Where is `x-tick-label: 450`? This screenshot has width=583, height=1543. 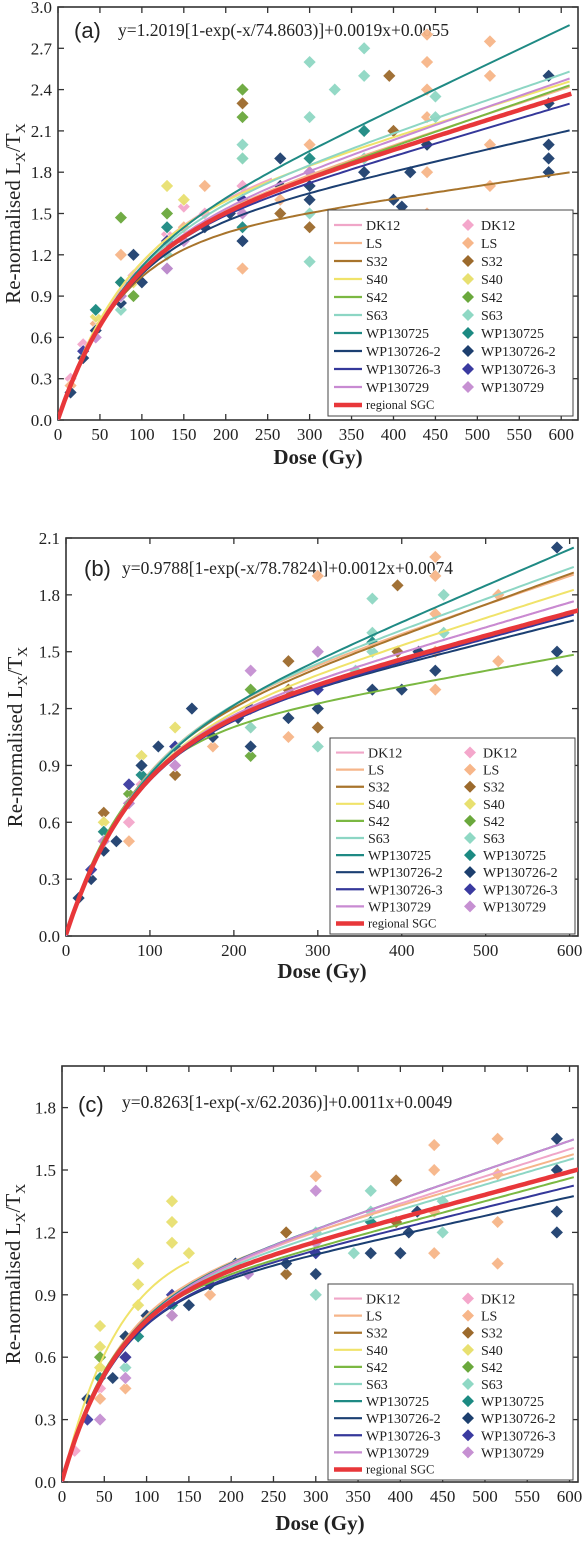
x-tick-label: 450 is located at coordinates (443, 1496).